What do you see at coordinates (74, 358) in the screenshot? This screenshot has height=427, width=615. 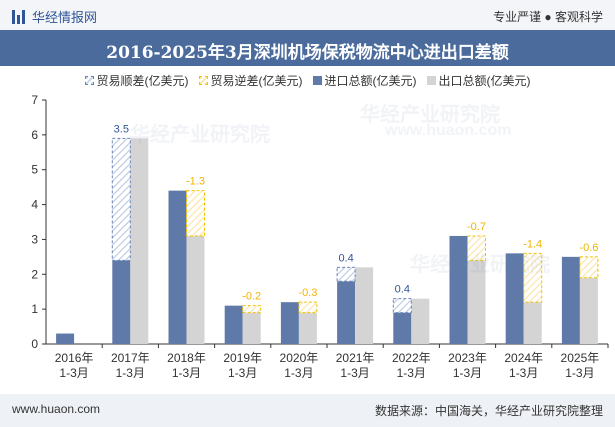 I see `x-tick-label: 2016年` at bounding box center [74, 358].